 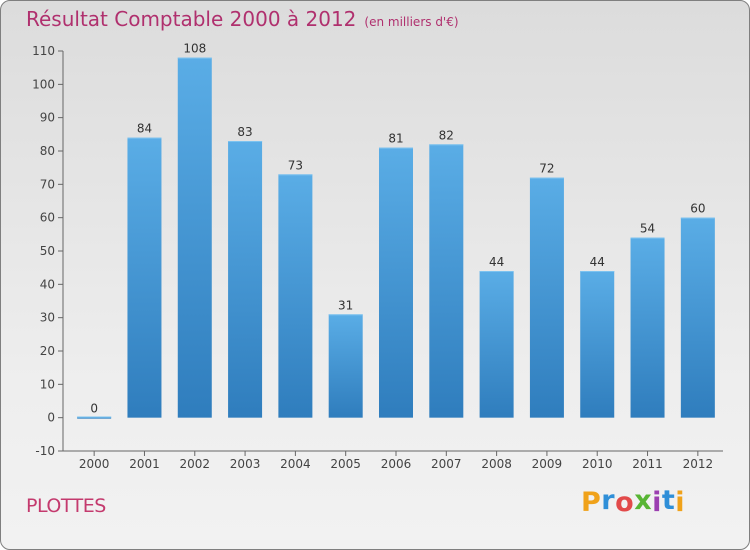 What do you see at coordinates (345, 305) in the screenshot?
I see `bar-label-2005: 31` at bounding box center [345, 305].